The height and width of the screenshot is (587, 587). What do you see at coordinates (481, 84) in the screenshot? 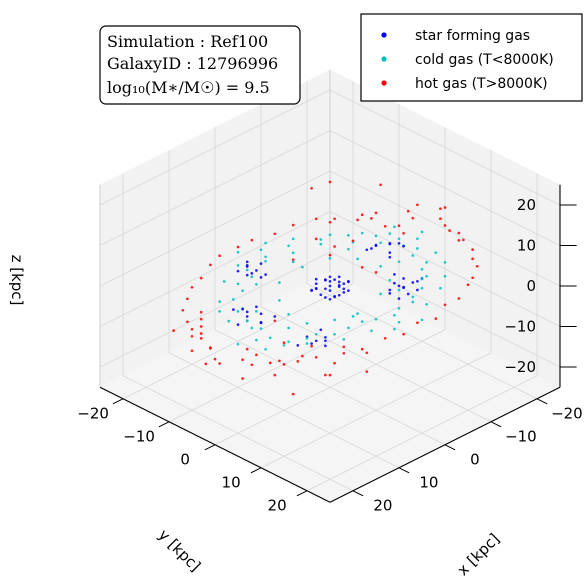
I see `legend-label-hot-gas: hot gas (T>8000K)` at bounding box center [481, 84].